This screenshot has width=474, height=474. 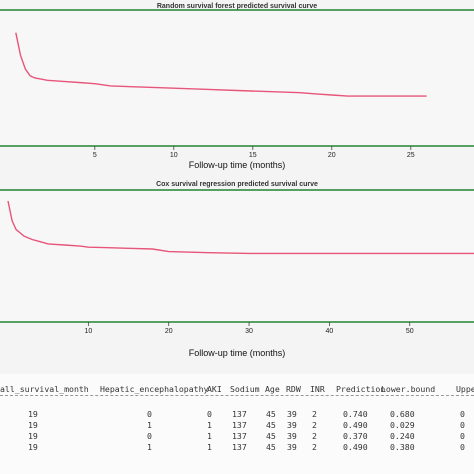 I want to click on chart-2-xtick-label: 40, so click(x=329, y=331).